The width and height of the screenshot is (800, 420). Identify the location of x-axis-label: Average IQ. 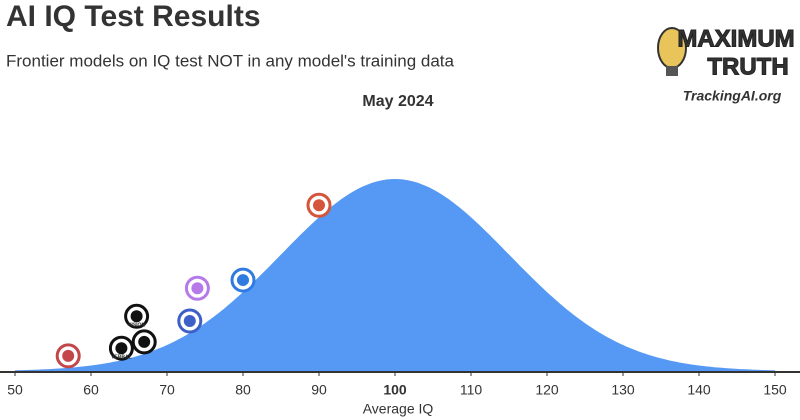
(398, 409).